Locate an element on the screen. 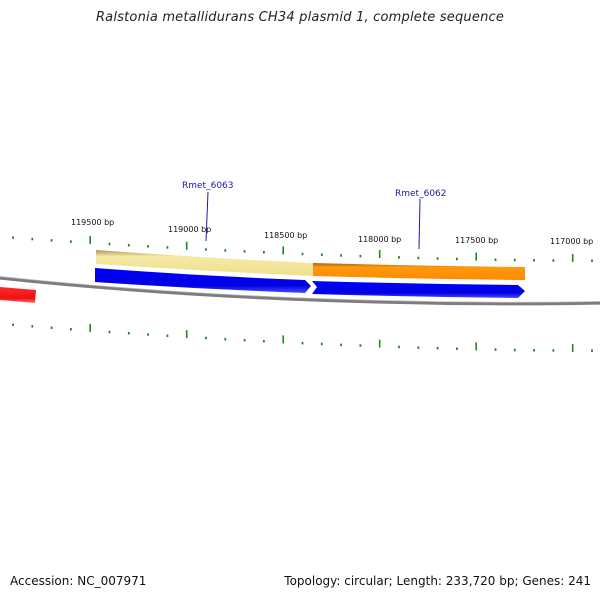  gene-label-rmet-6063: Rmet_6063 is located at coordinates (208, 211).